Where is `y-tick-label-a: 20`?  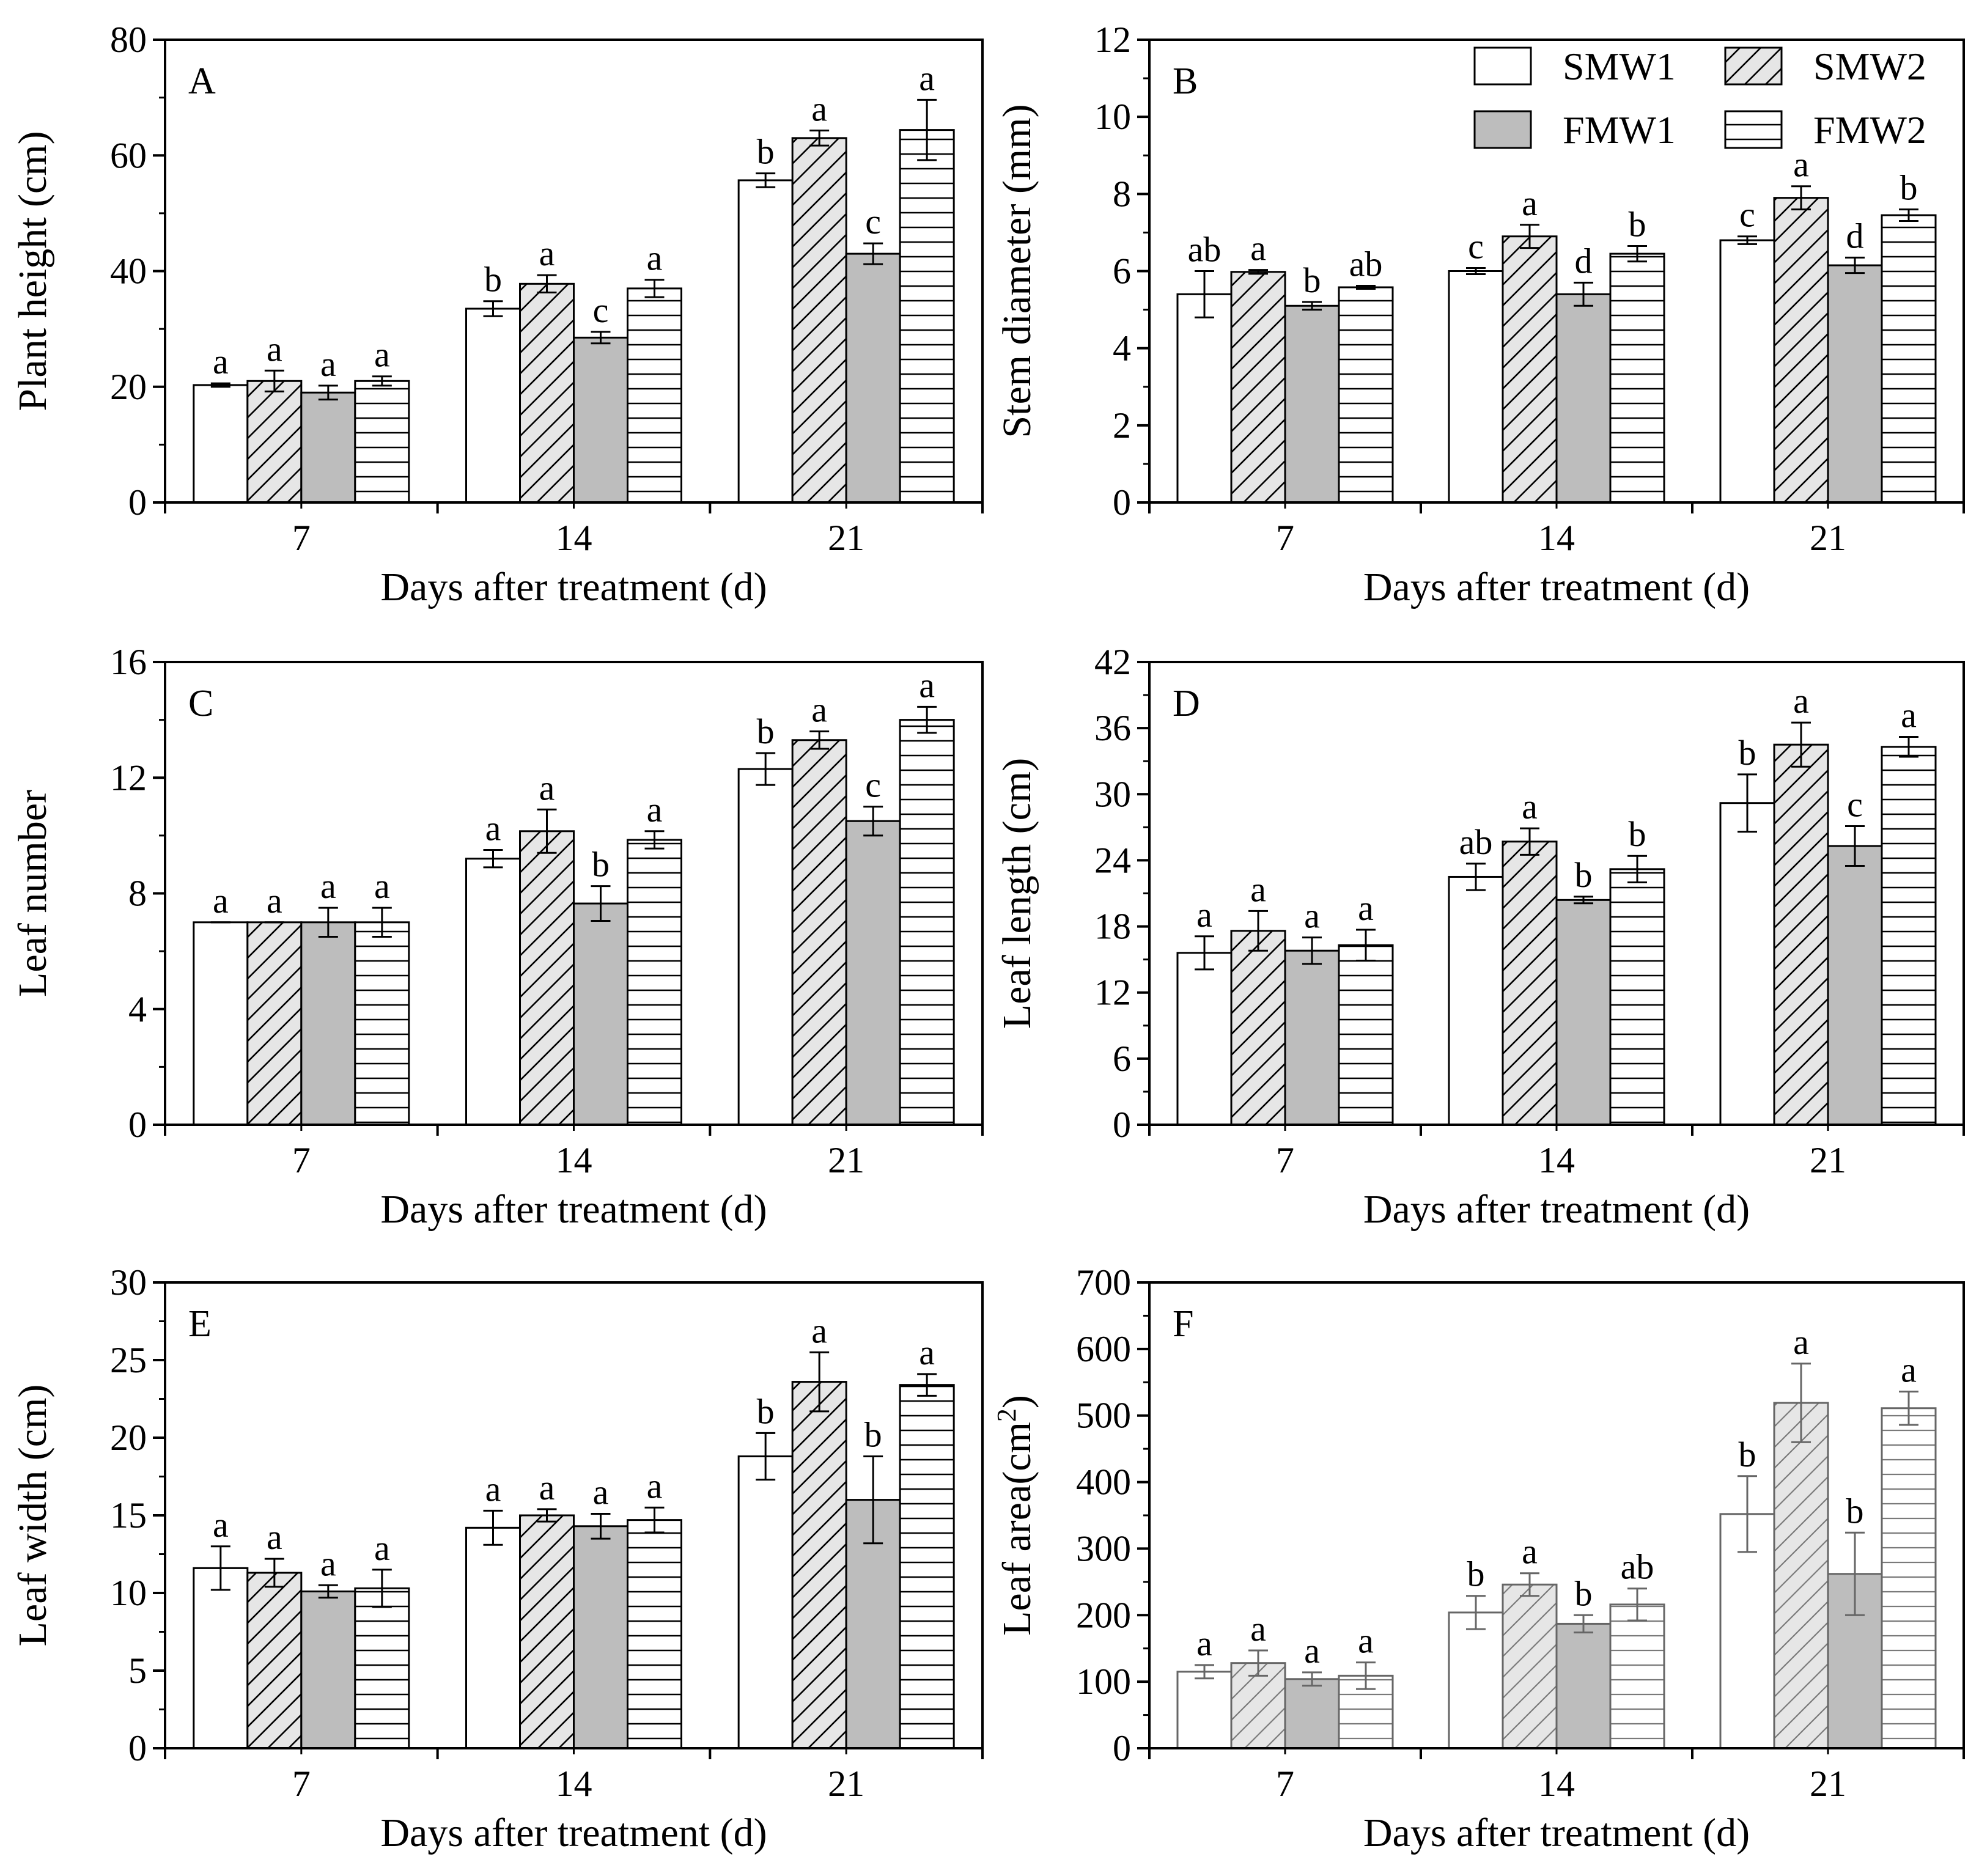 y-tick-label-a: 20 is located at coordinates (128, 387).